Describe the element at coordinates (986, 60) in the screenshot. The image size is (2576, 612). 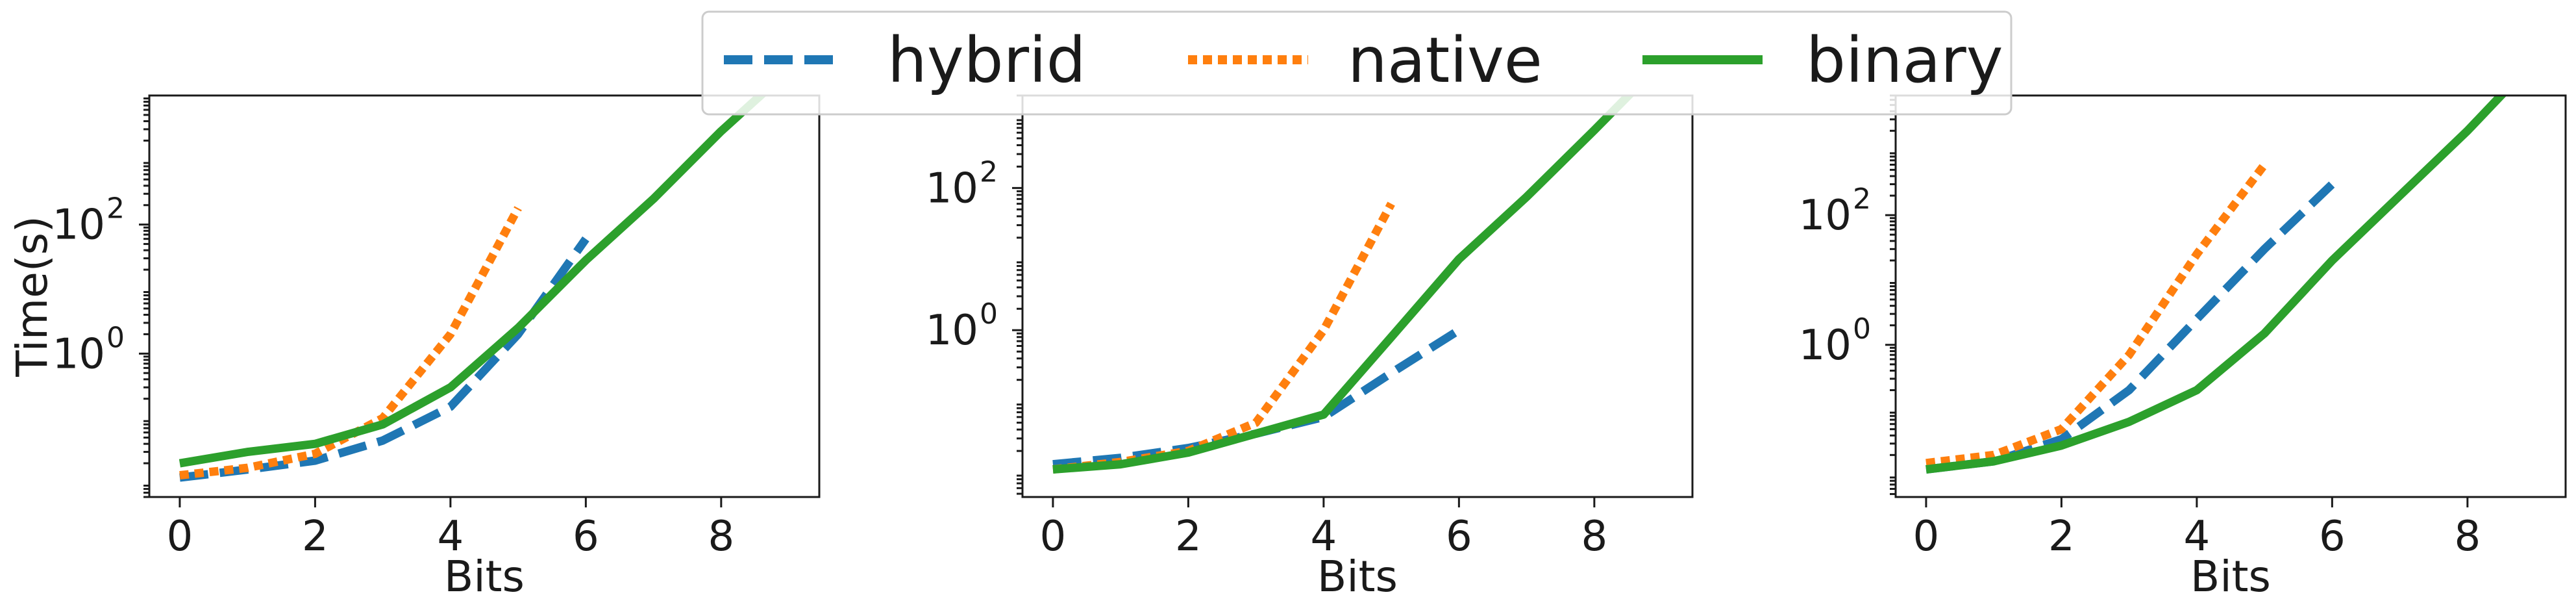
I see `legend-label-hybrid: hybrid` at that location.